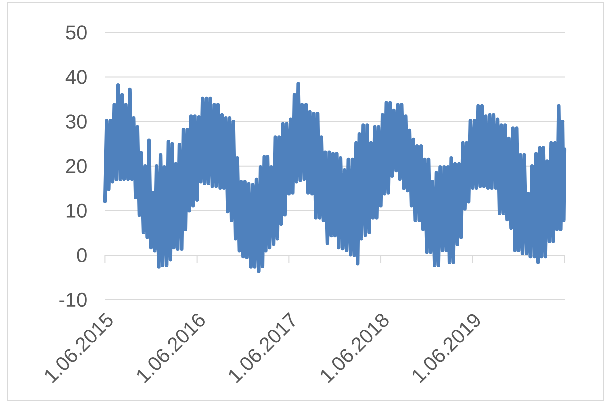  I want to click on y-tick-label: 50, so click(76, 33).